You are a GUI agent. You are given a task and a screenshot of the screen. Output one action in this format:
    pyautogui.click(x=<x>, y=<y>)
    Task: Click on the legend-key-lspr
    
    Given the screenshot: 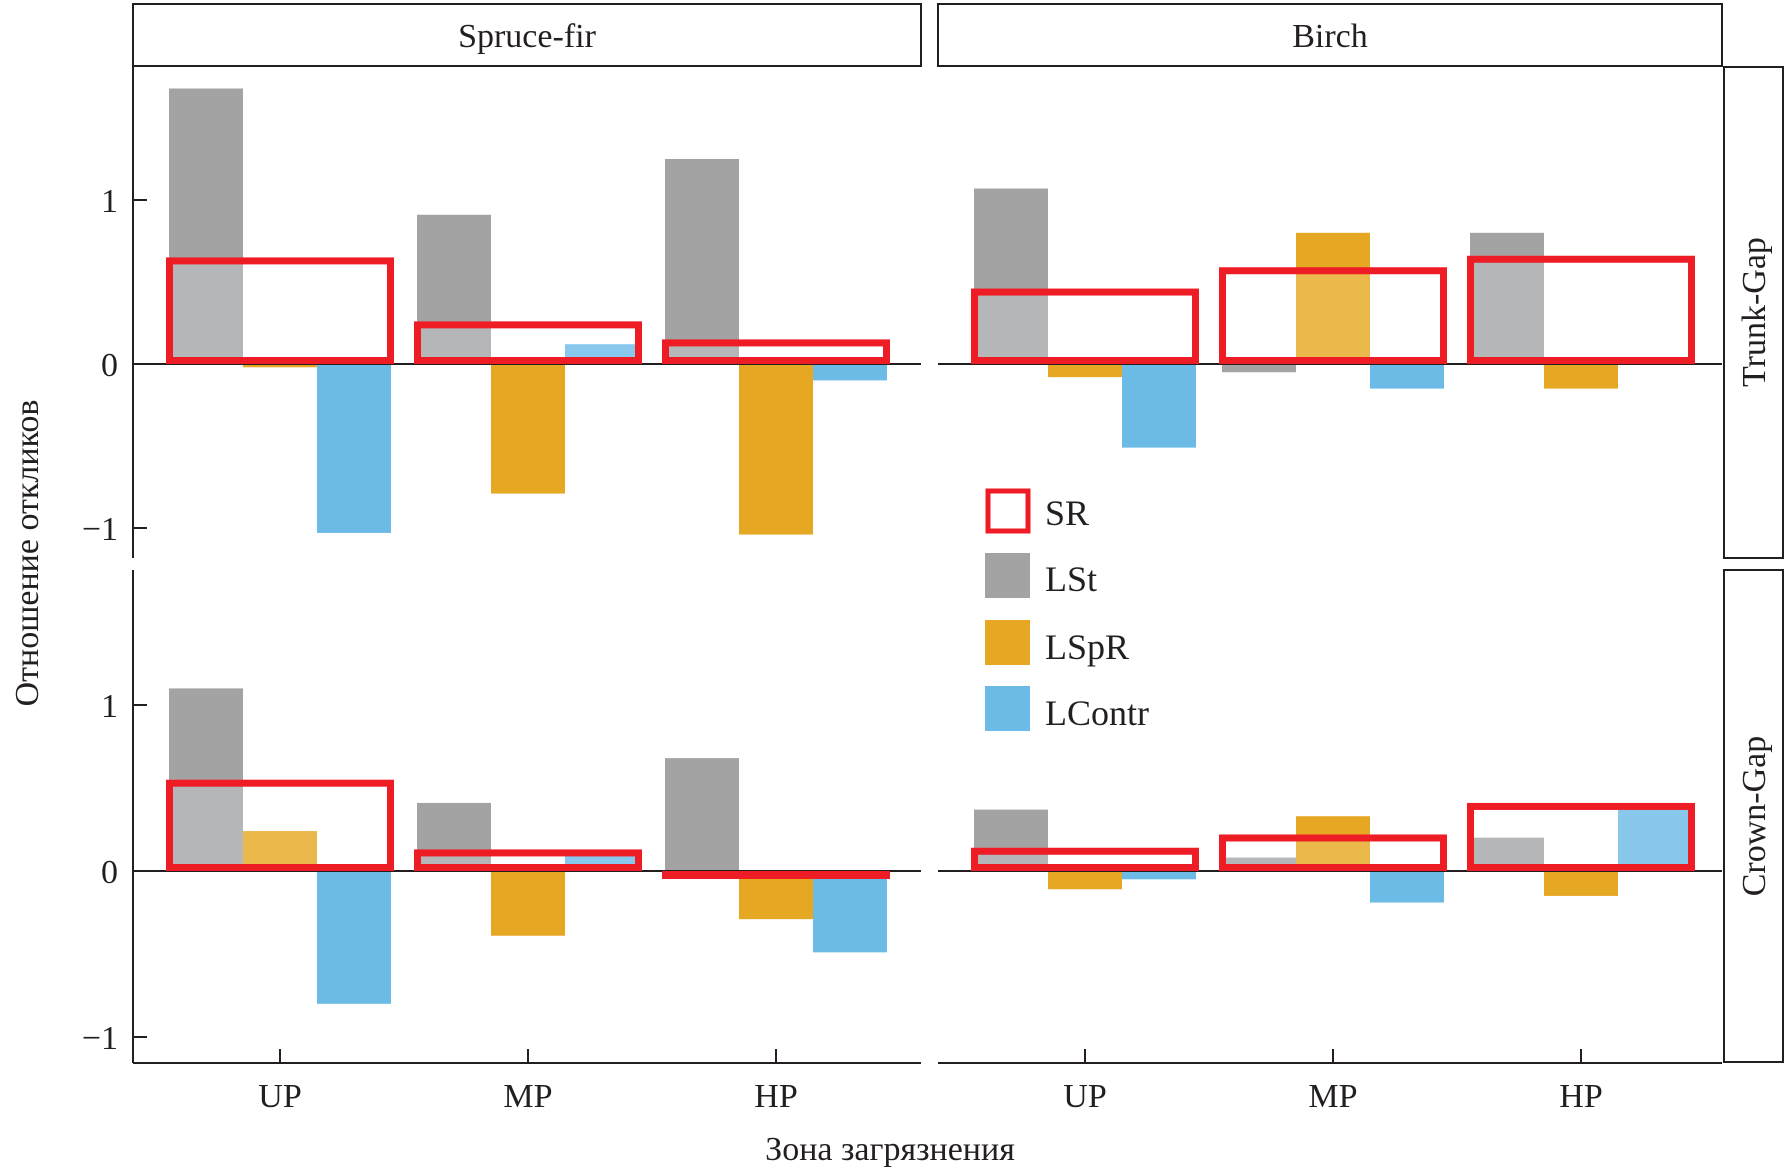 What is the action you would take?
    pyautogui.click(x=1007, y=642)
    